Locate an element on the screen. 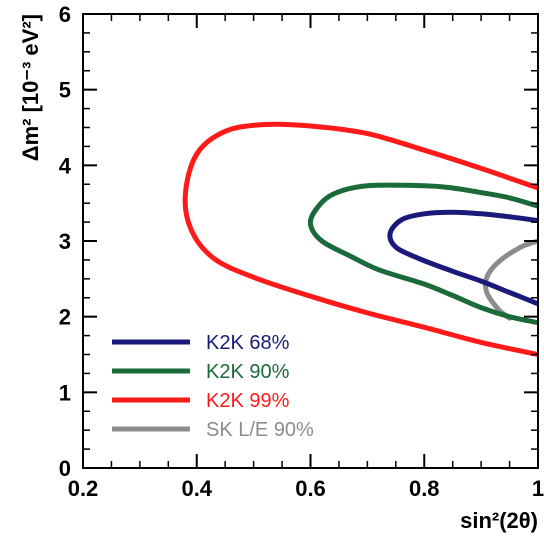  legend-label: K2K 99% is located at coordinates (248, 401).